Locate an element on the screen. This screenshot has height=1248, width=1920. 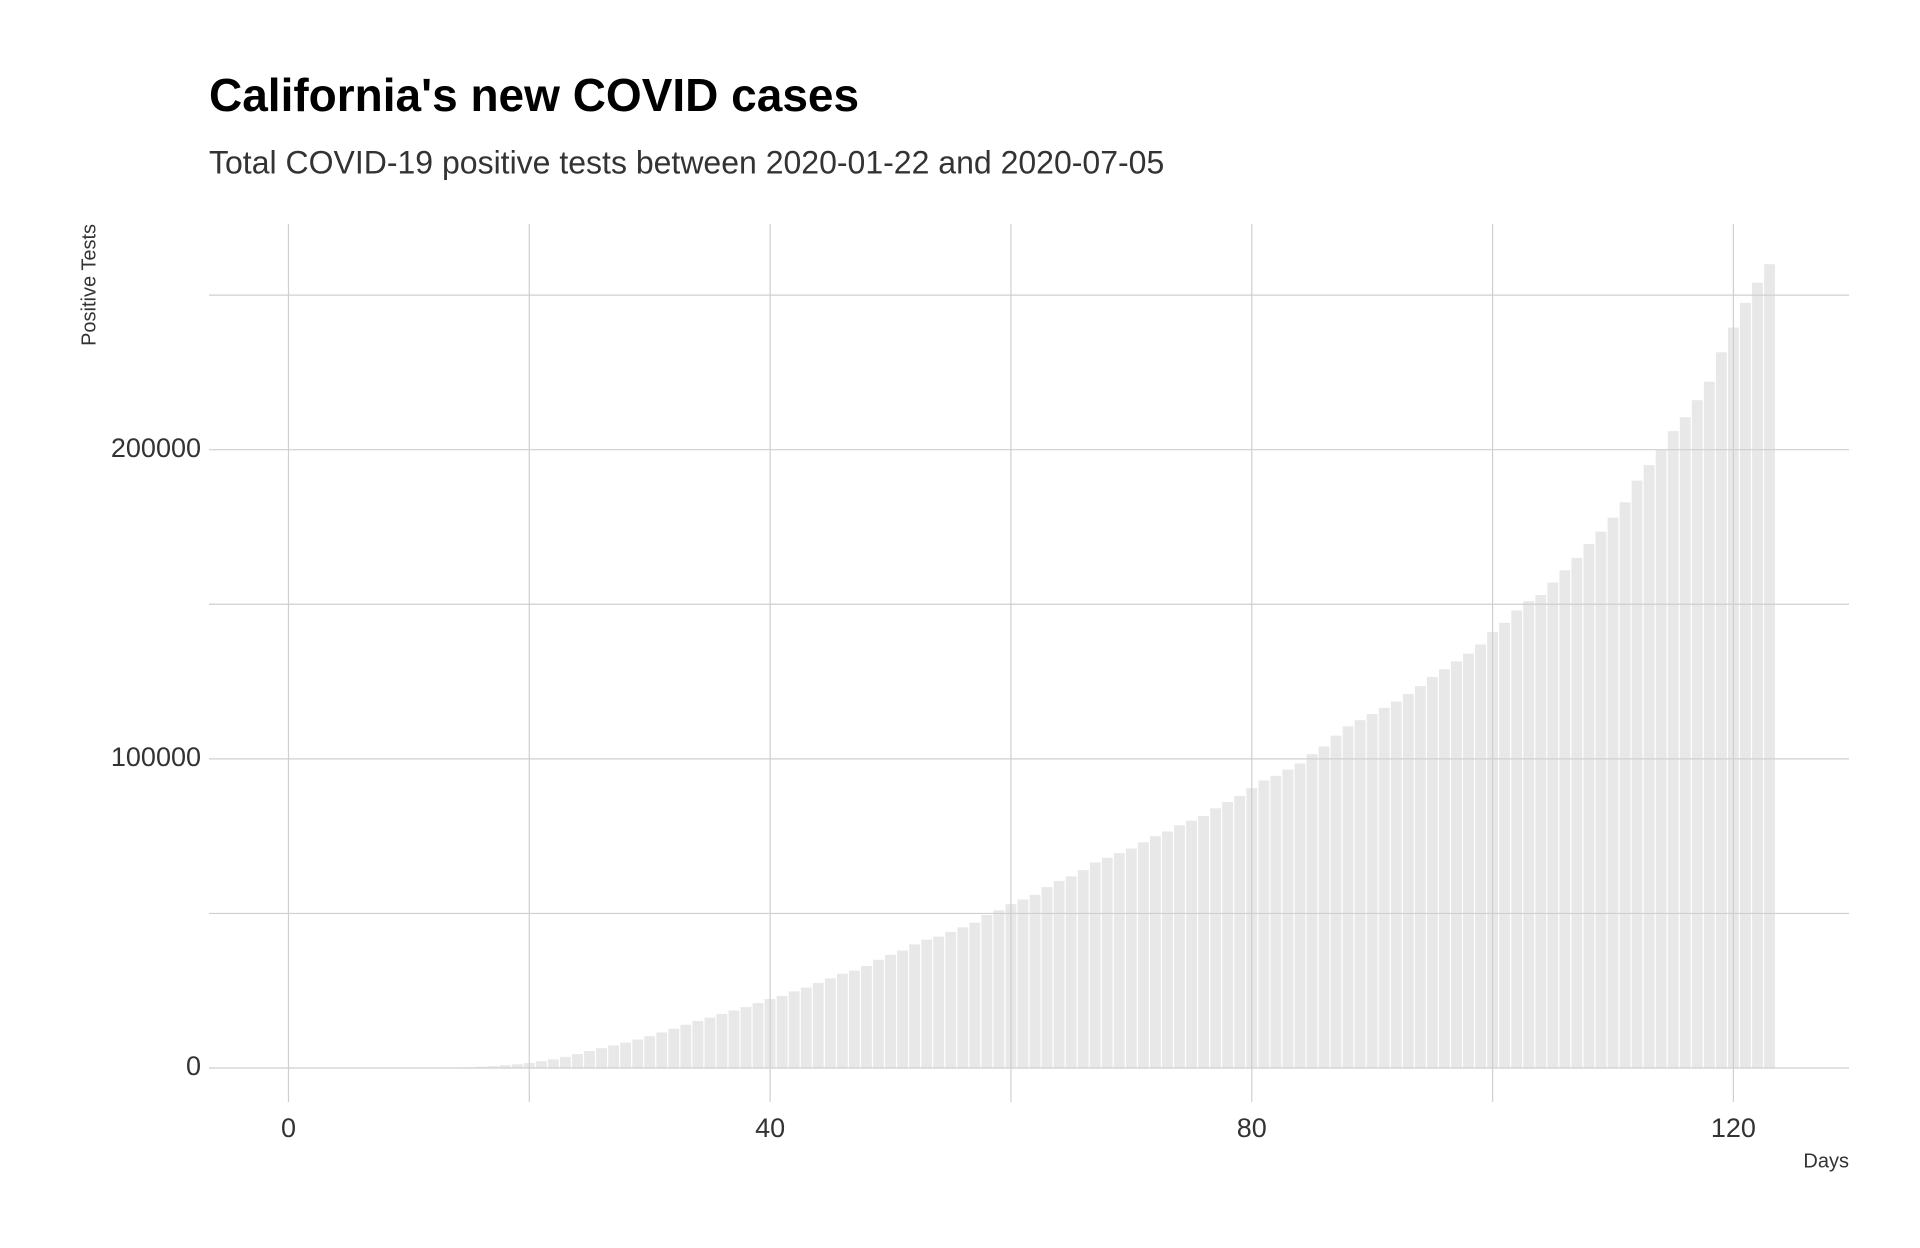
y-tick-label: 200000 is located at coordinates (156, 448).